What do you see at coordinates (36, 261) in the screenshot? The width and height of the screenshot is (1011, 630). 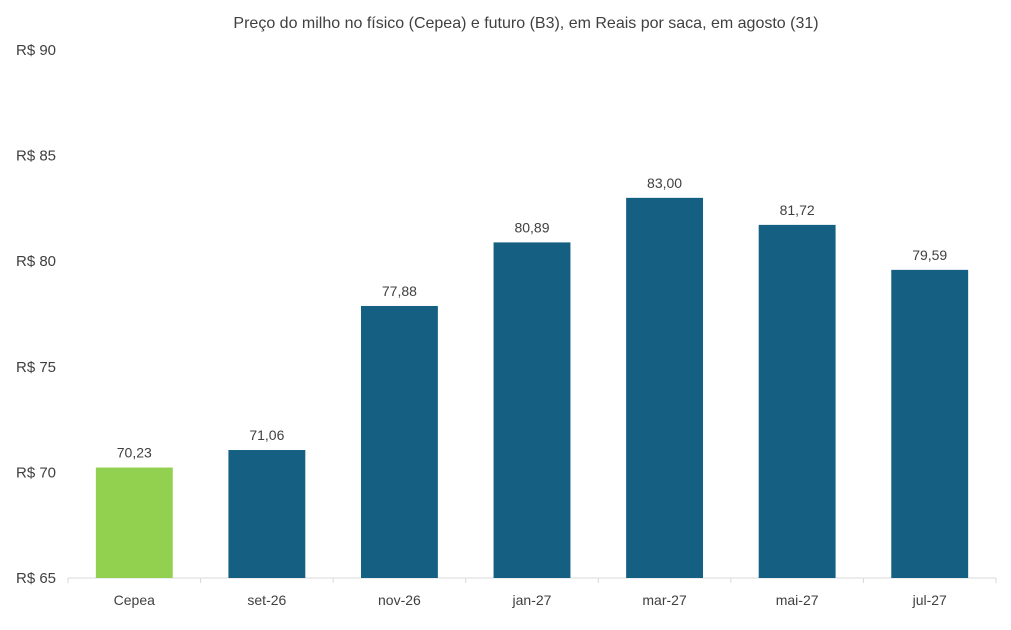 I see `y-tick-label: R$ 80` at bounding box center [36, 261].